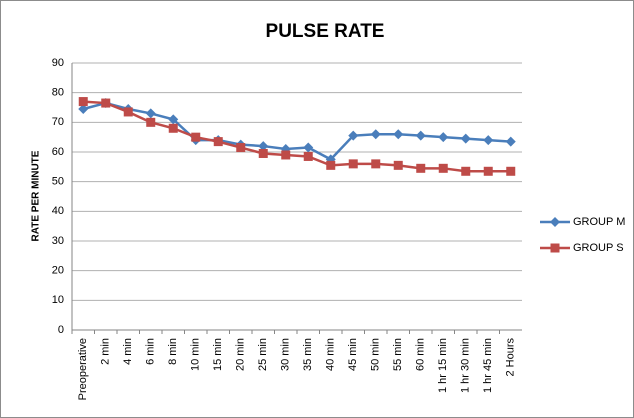 Image resolution: width=634 pixels, height=418 pixels. Describe the element at coordinates (36, 195) in the screenshot. I see `y-axis-label: RATE PER MINUTE` at that location.